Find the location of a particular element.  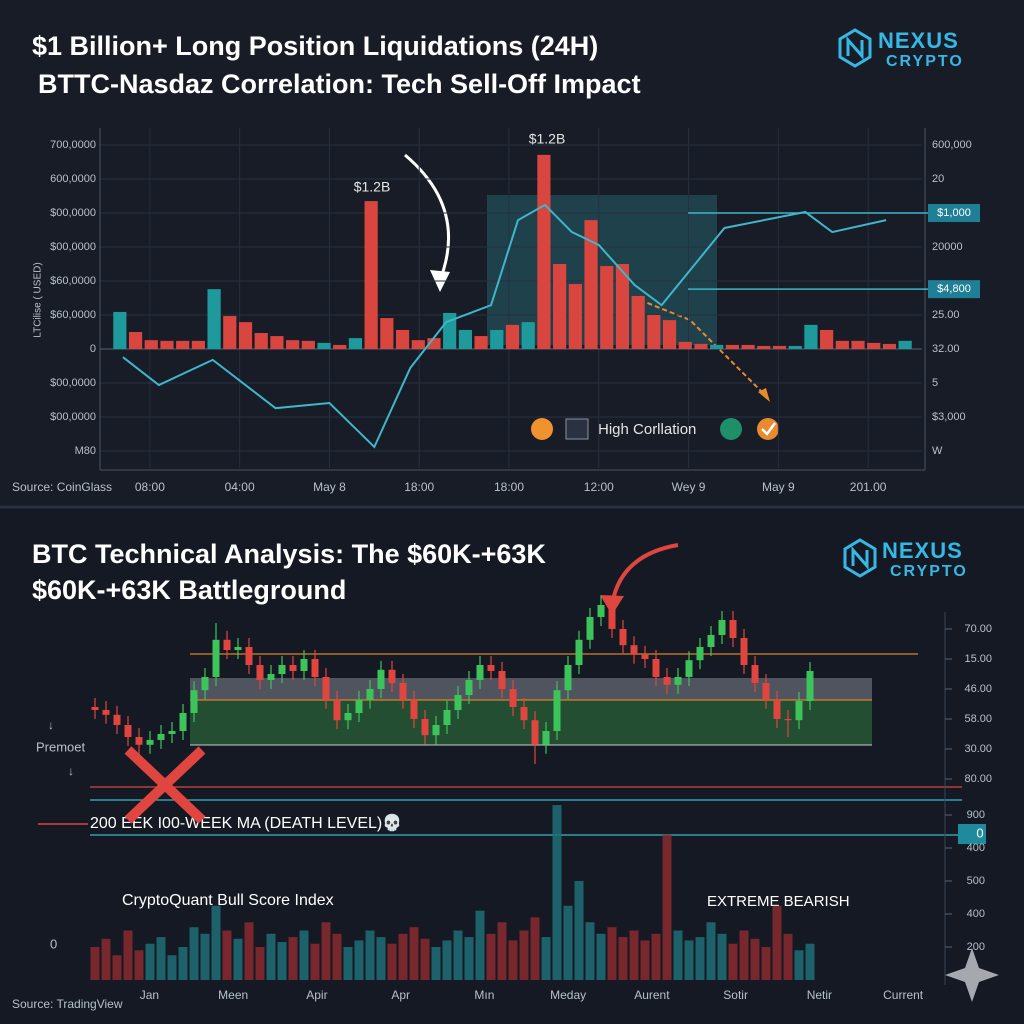

y-tick-label: $00,0000 is located at coordinates (73, 383).